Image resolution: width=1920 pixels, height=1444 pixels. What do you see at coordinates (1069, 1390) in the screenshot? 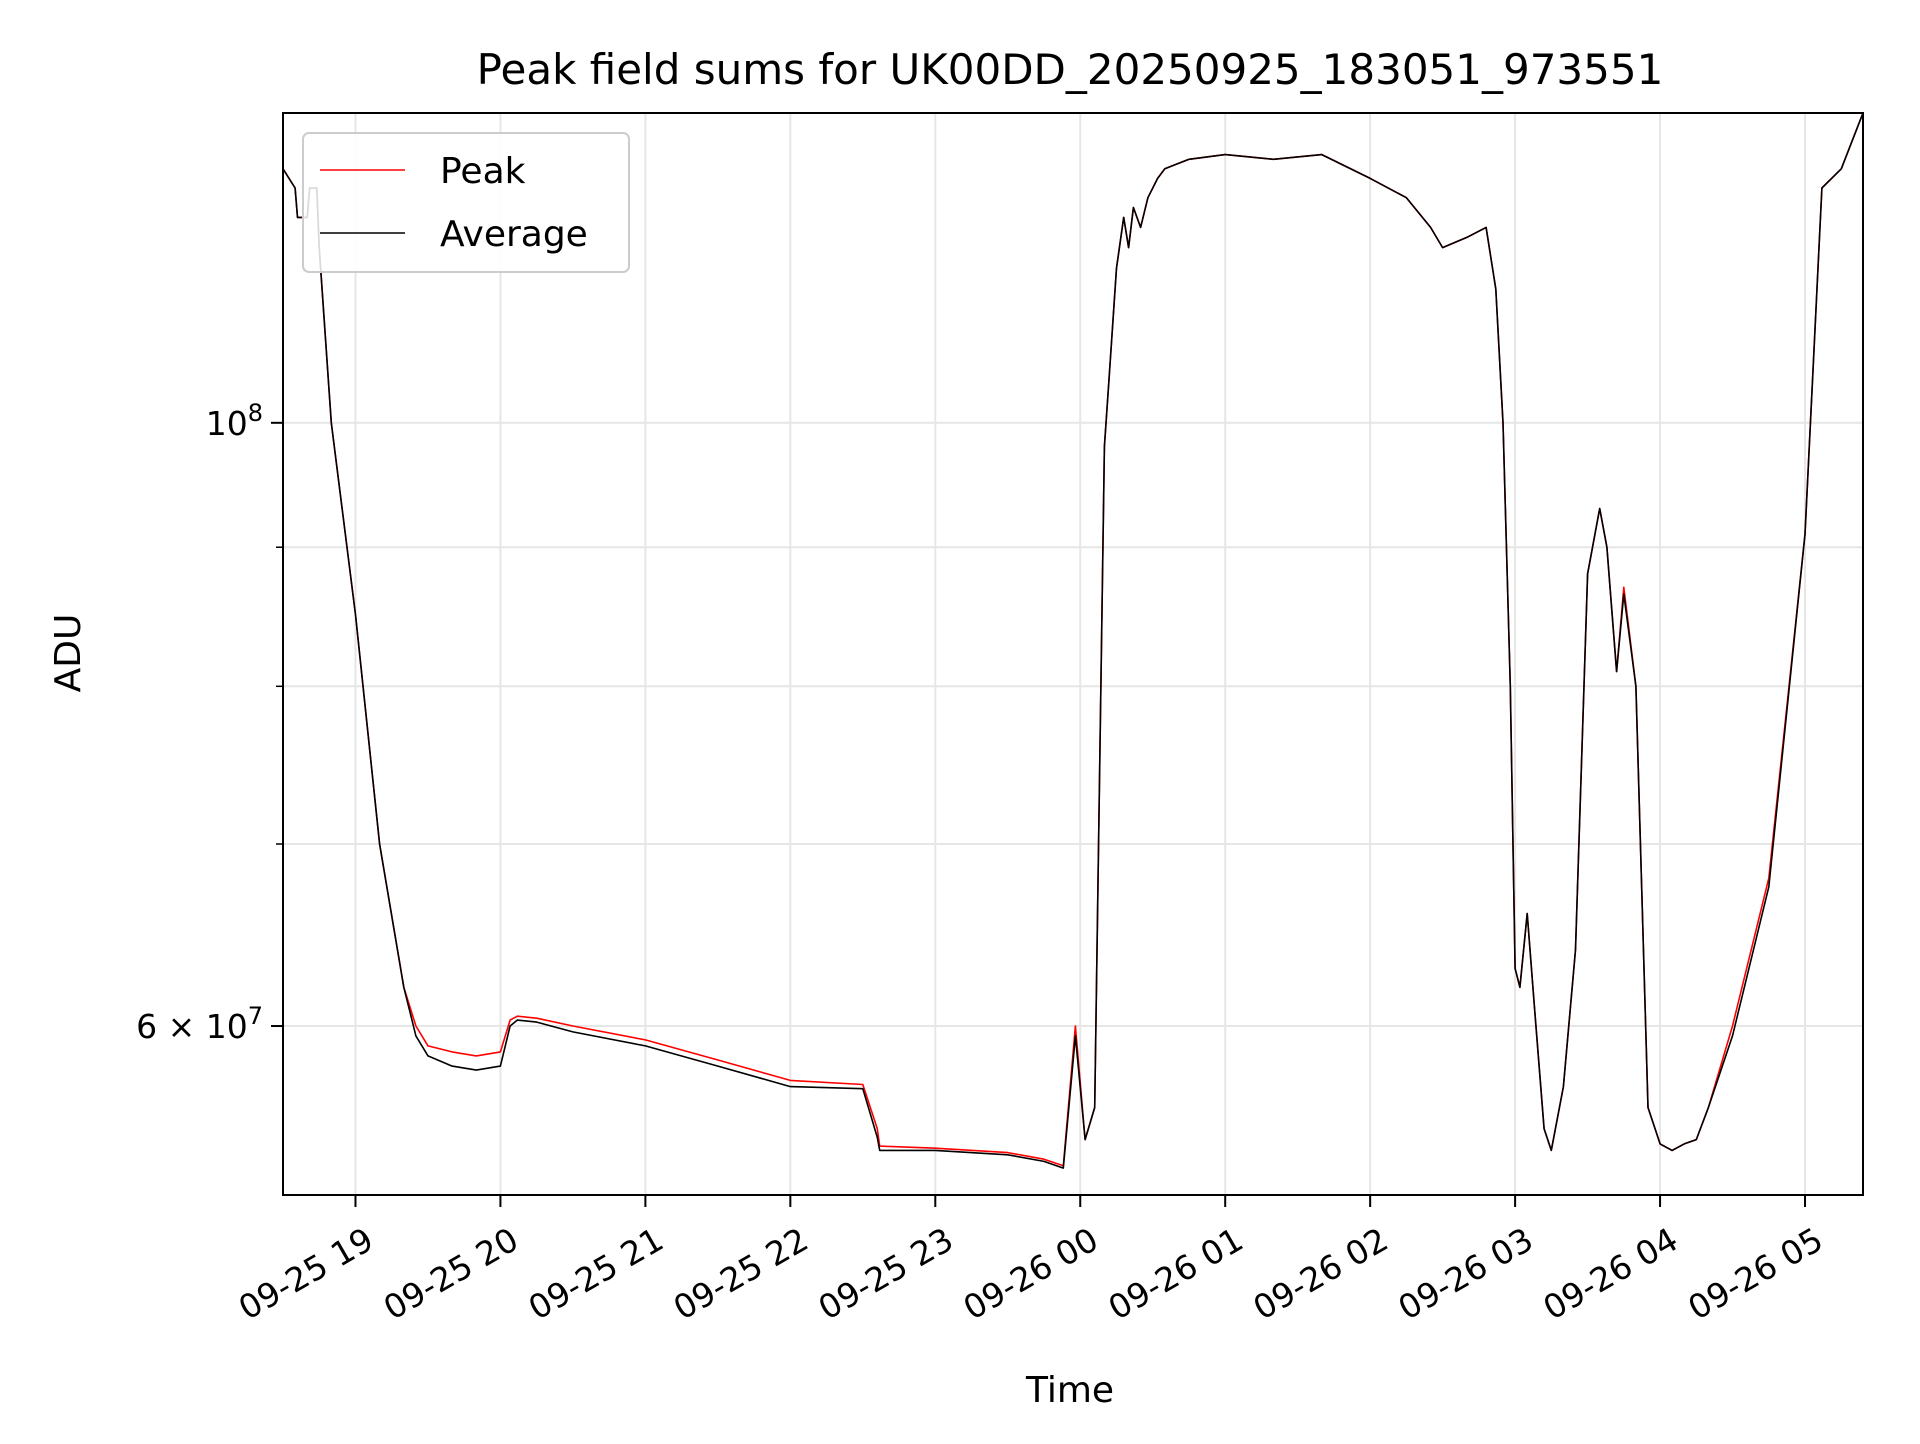
I see `x-axis-label: Time` at bounding box center [1069, 1390].